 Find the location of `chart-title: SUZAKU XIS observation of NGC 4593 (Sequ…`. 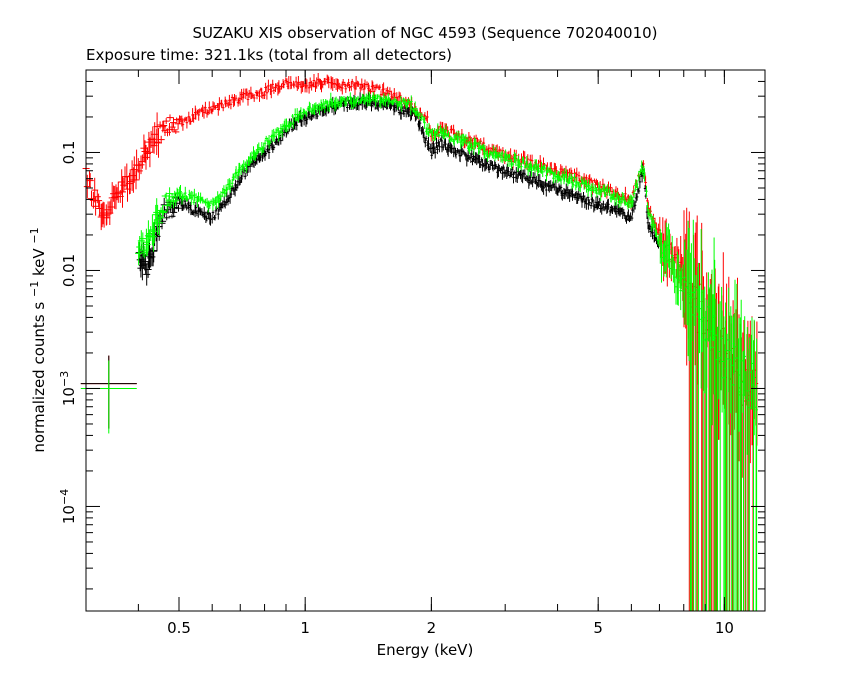

chart-title: SUZAKU XIS observation of NGC 4593 (Sequ… is located at coordinates (424, 33).